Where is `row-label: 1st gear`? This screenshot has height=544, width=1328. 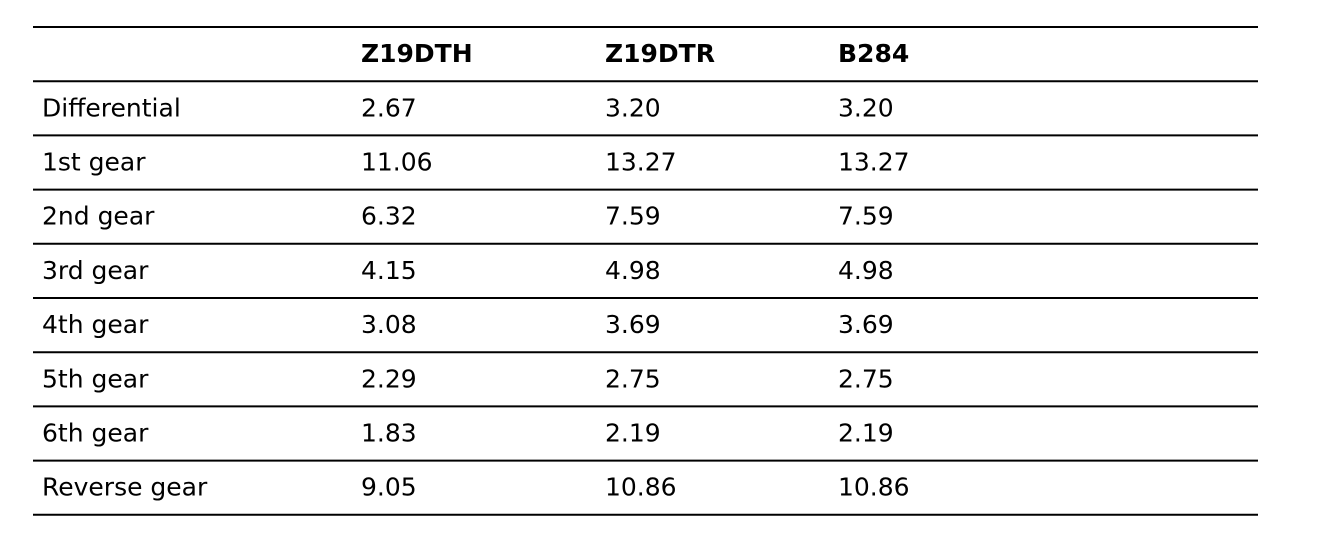 row-label: 1st gear is located at coordinates (94, 162).